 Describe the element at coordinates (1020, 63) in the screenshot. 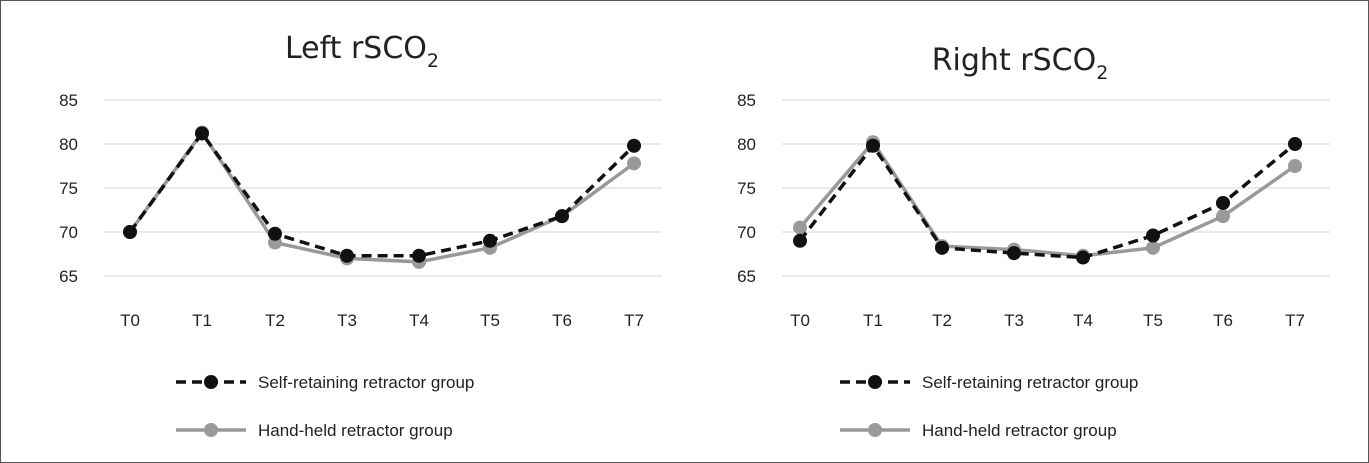

I see `chart-title: Right rSCO2` at that location.